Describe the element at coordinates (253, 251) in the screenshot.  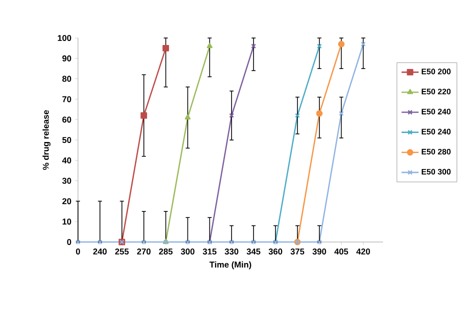
I see `x-tick-label: 345` at that location.